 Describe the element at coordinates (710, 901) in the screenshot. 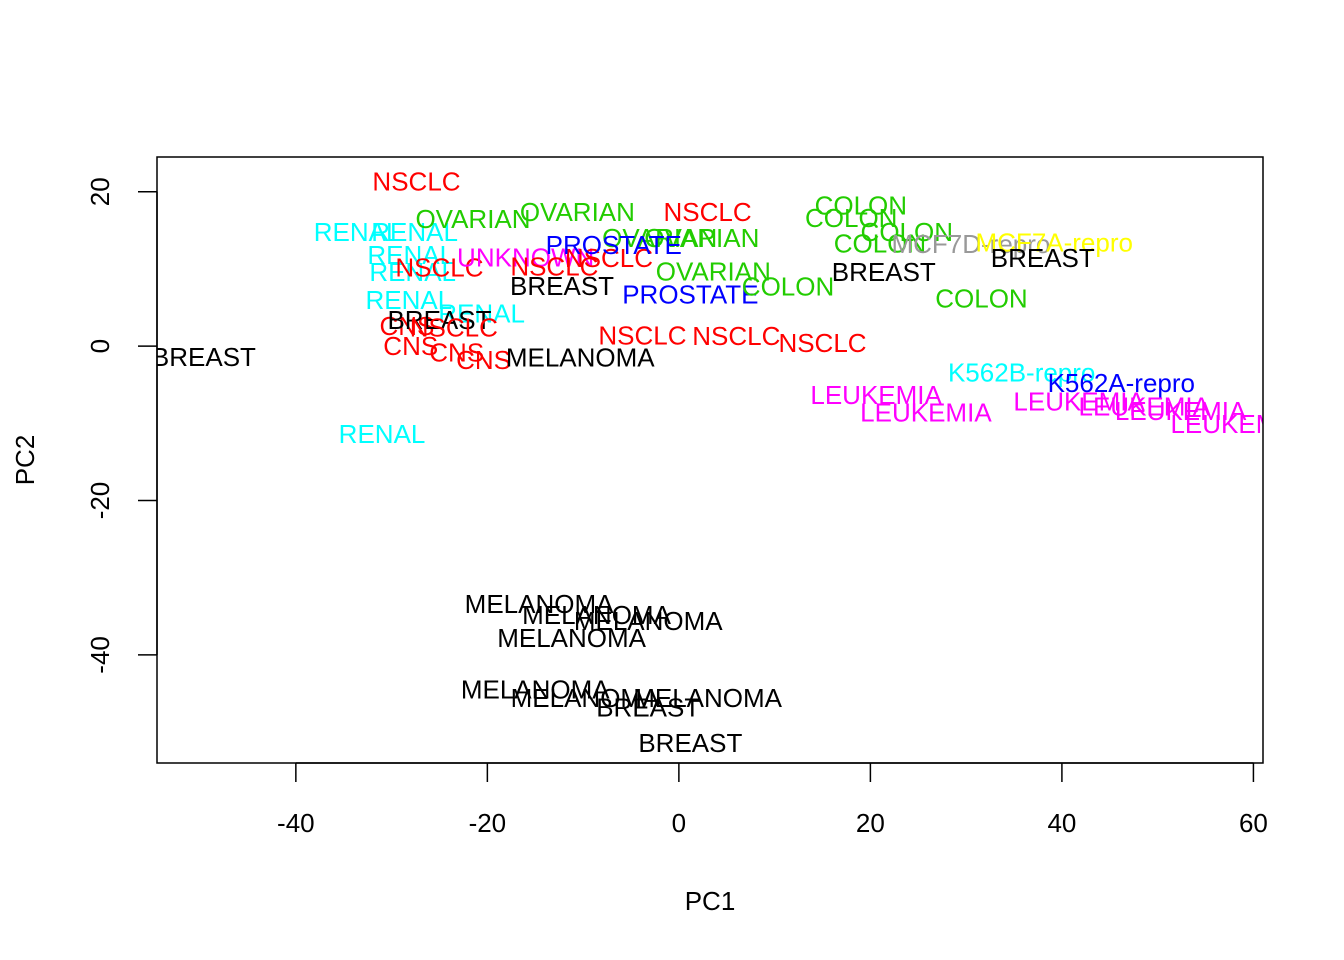

I see `x-axis-label: PC1` at that location.